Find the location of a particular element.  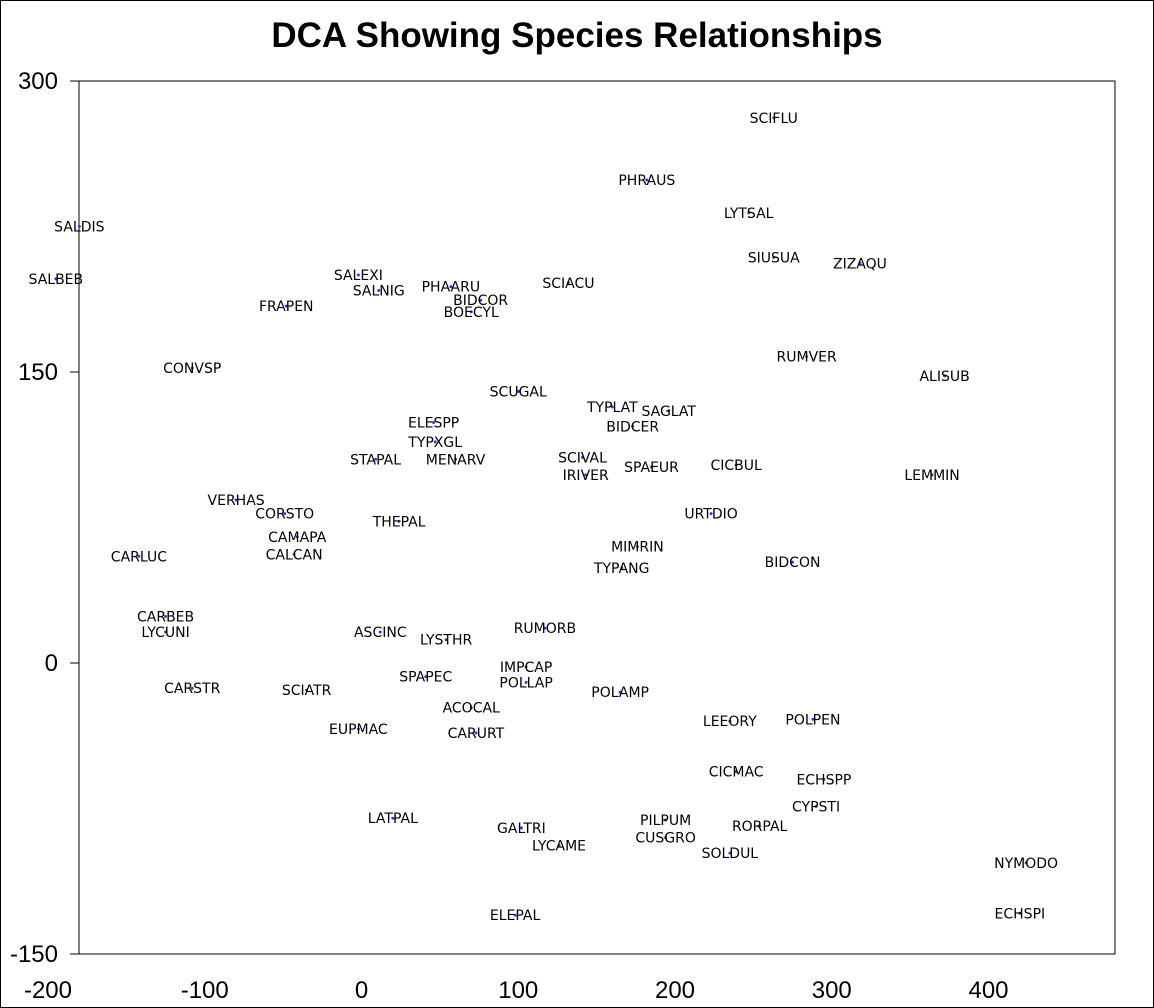

data-point-label: TYPXGL is located at coordinates (434, 443).